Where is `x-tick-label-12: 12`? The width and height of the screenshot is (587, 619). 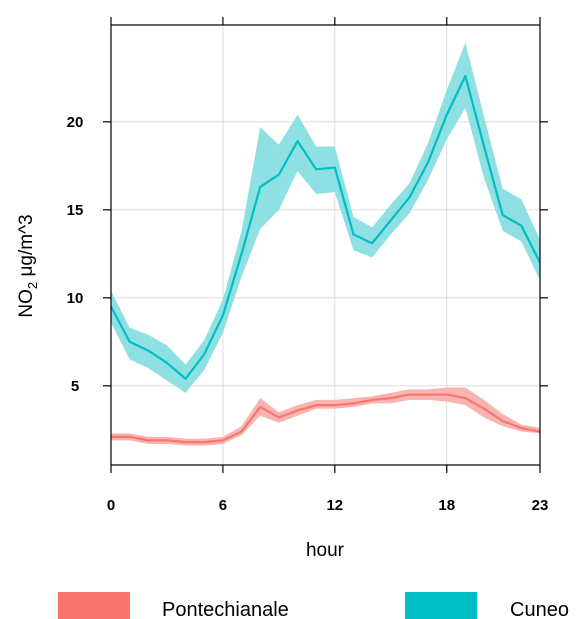 x-tick-label-12: 12 is located at coordinates (334, 505).